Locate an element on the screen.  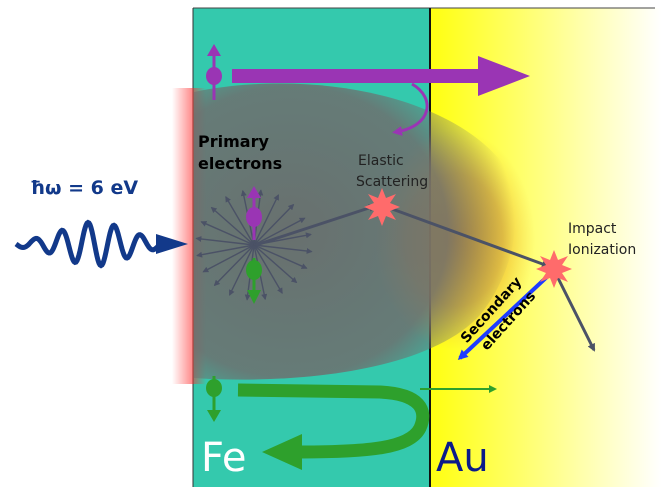
photon-wave is located at coordinates (96, 244).